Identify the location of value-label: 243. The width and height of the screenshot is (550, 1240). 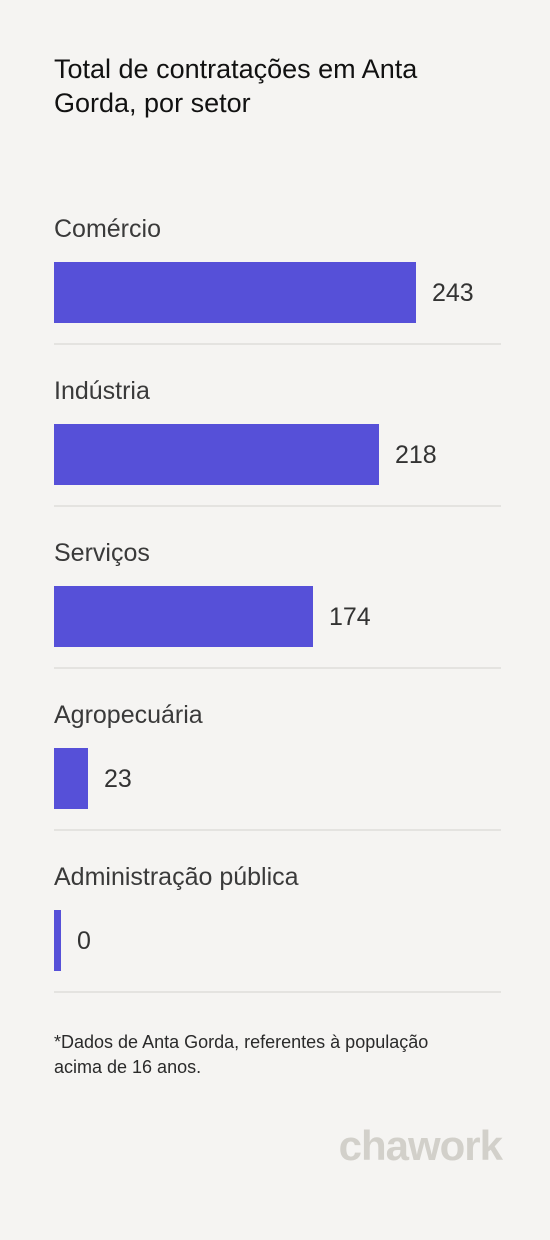
(453, 293).